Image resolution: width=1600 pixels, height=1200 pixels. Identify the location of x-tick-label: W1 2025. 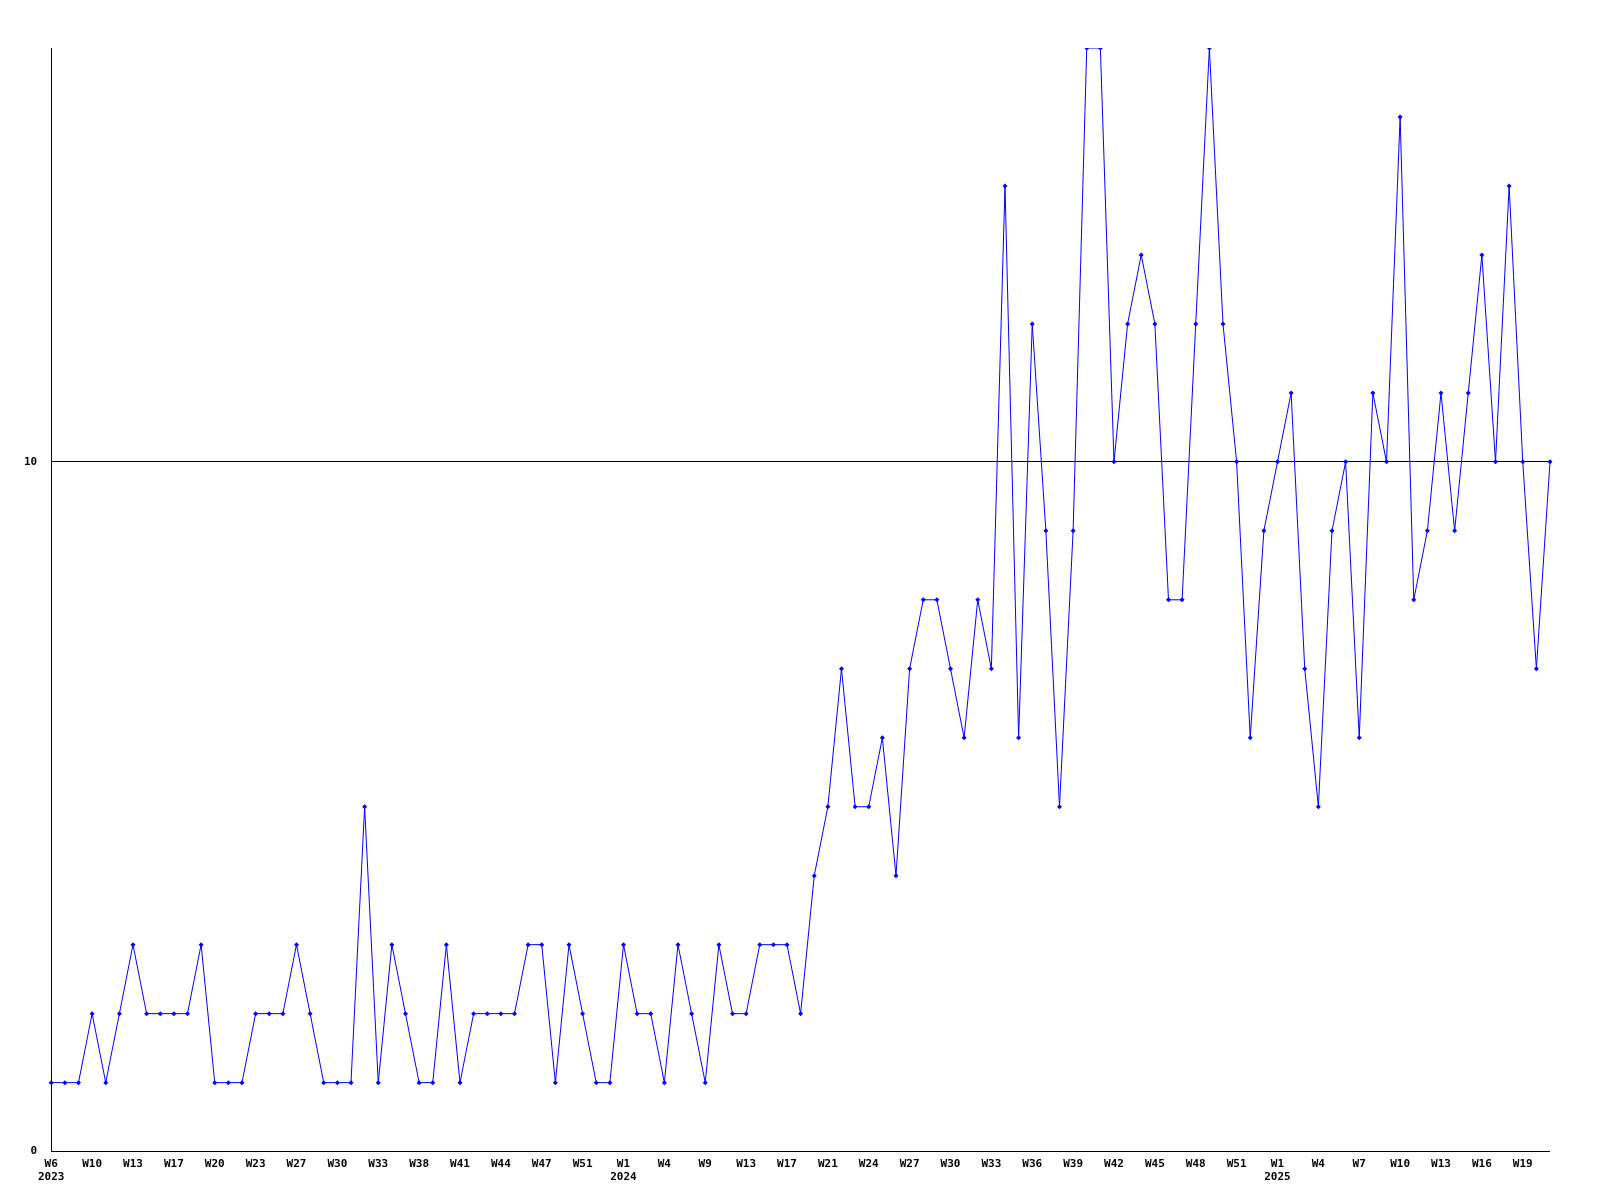
(1277, 1170).